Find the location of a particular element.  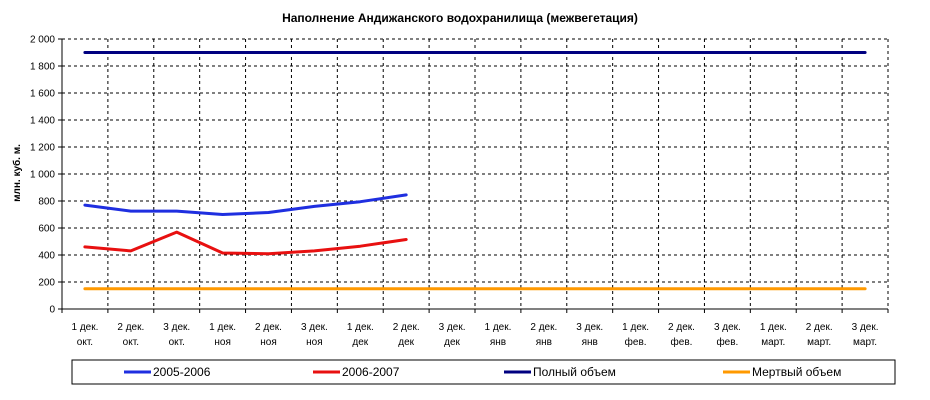

y-tick-label: 1 800 is located at coordinates (42, 67).